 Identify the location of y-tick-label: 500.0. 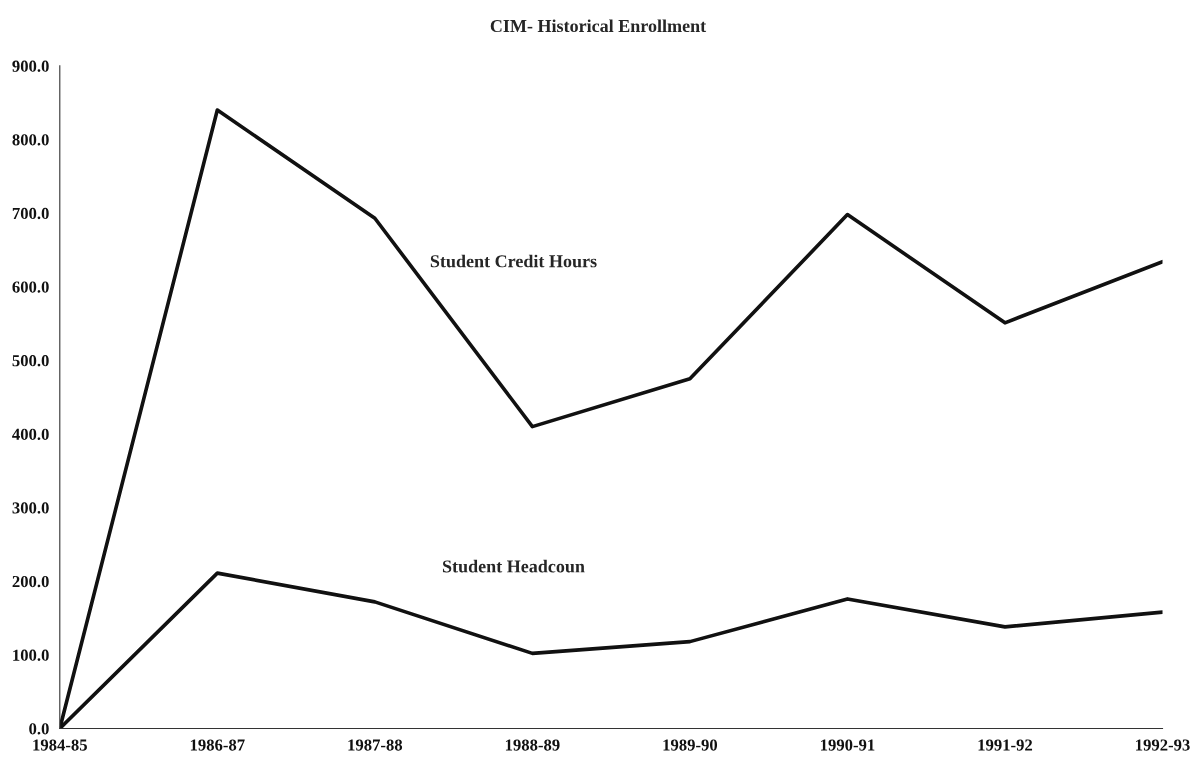
(30, 361).